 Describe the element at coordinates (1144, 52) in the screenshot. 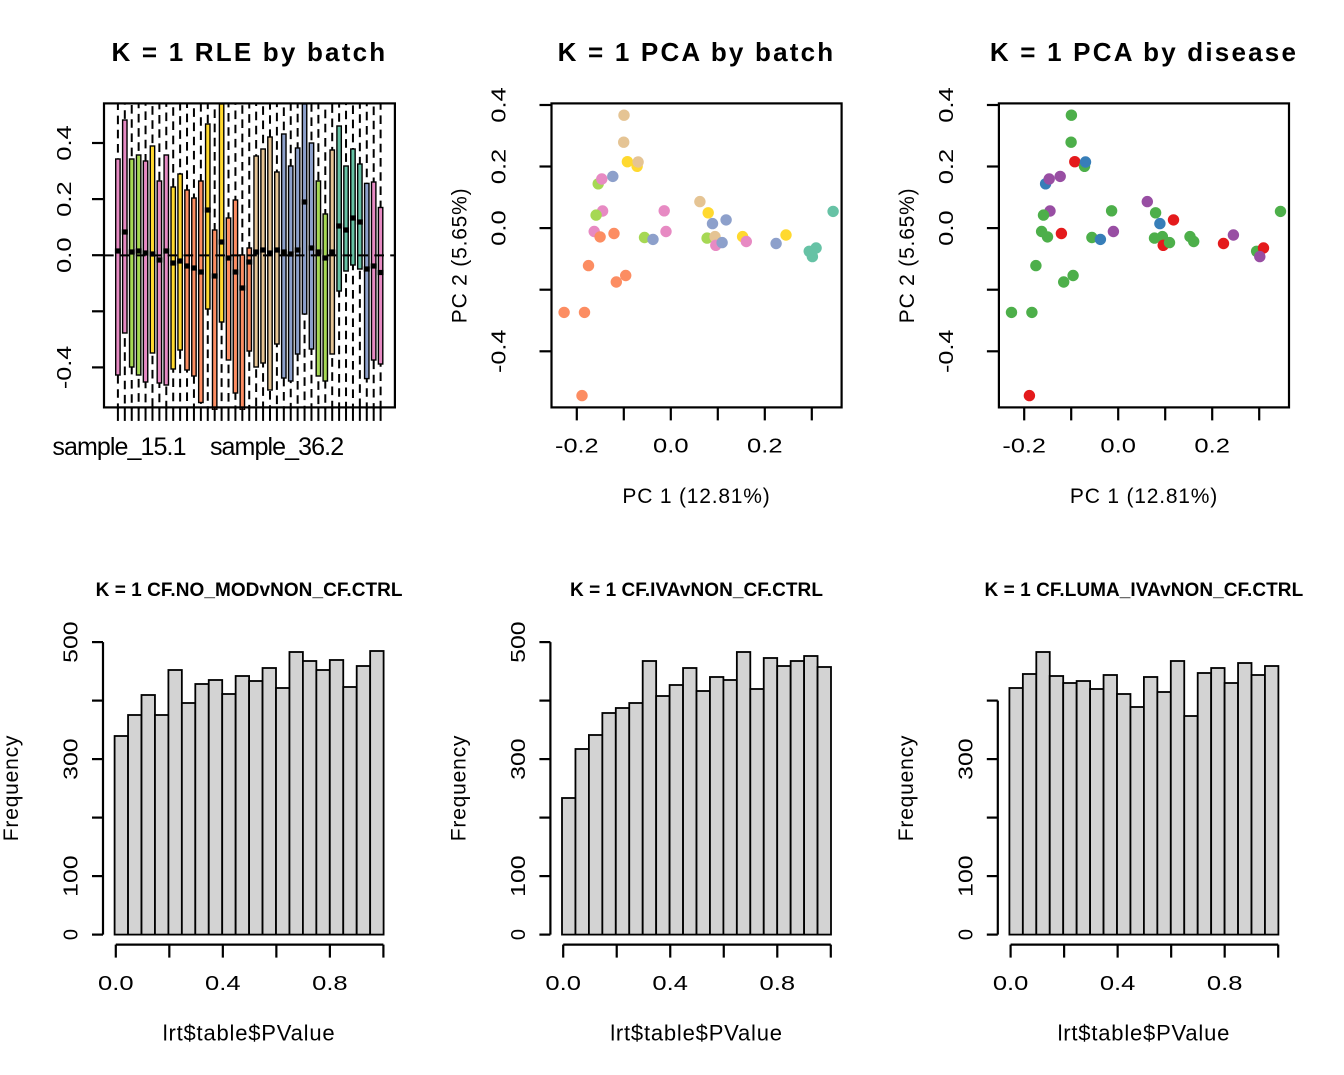

I see `svg-text: K = 1 PCA by disease` at that location.